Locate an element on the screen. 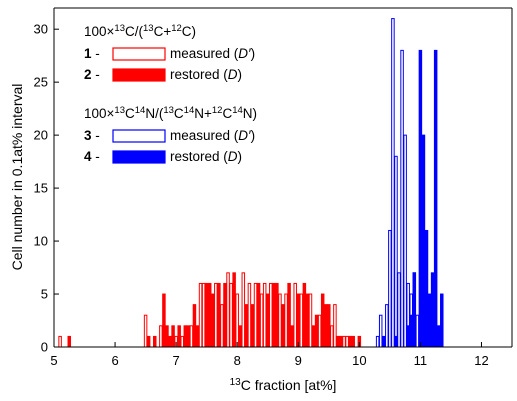  y-tick-label: 10 is located at coordinates (41, 241).